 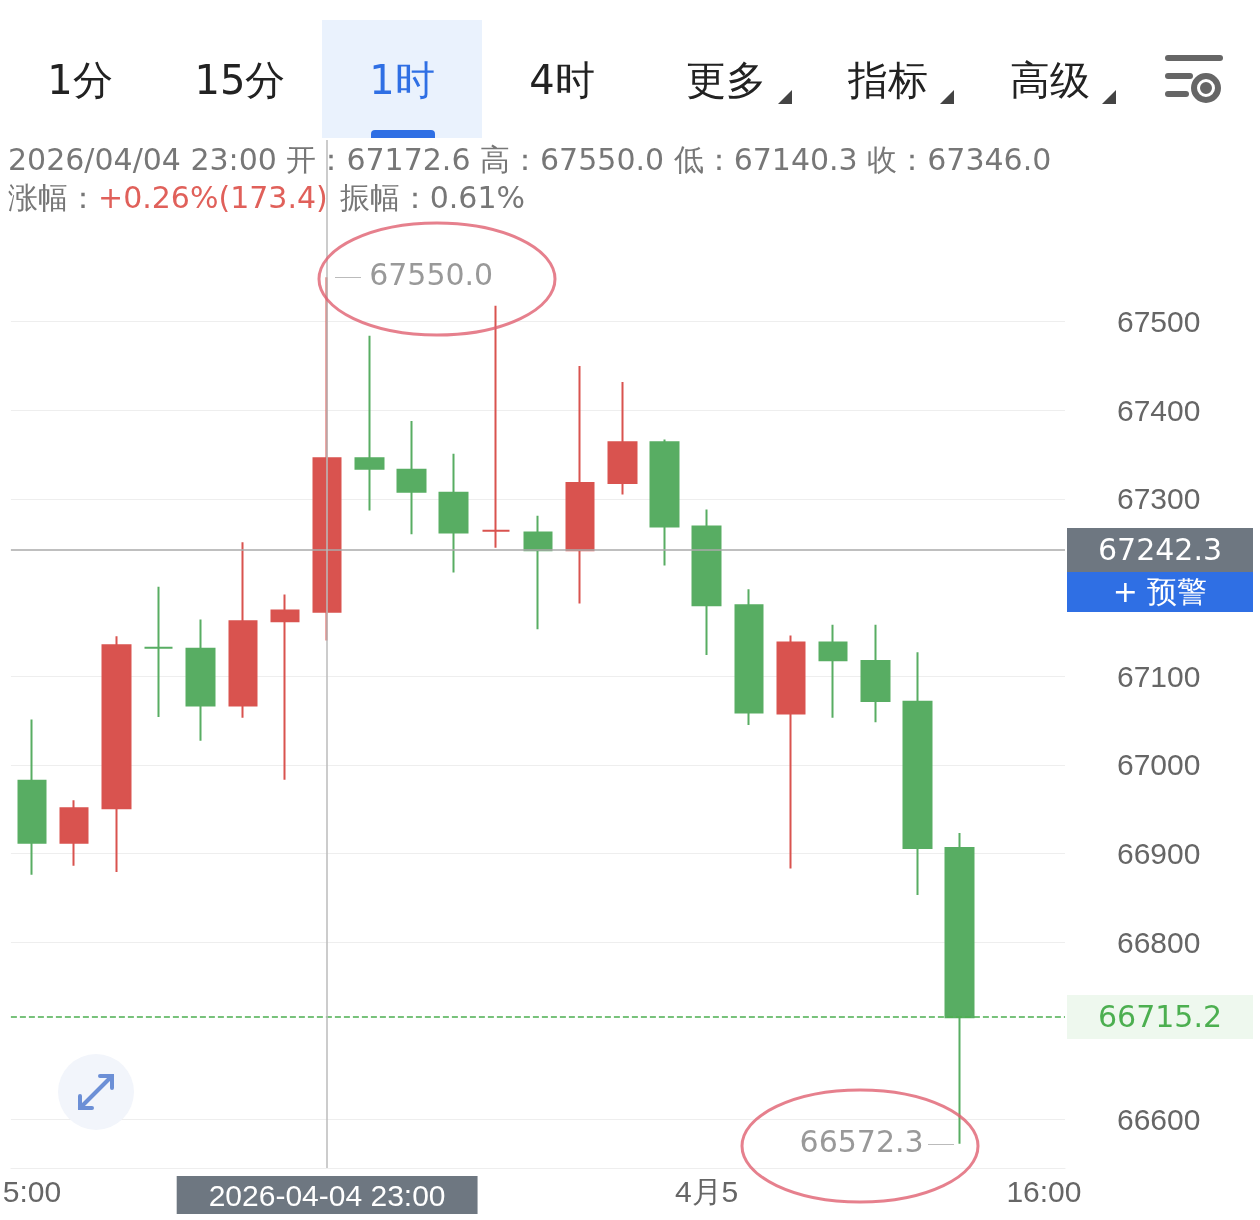 What do you see at coordinates (1159, 322) in the screenshot?
I see `y-tick-label: 67500` at bounding box center [1159, 322].